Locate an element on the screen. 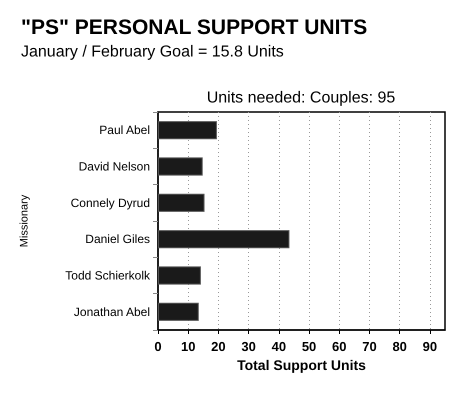 This screenshot has width=460, height=403. x-tick-label: 20 is located at coordinates (218, 346).